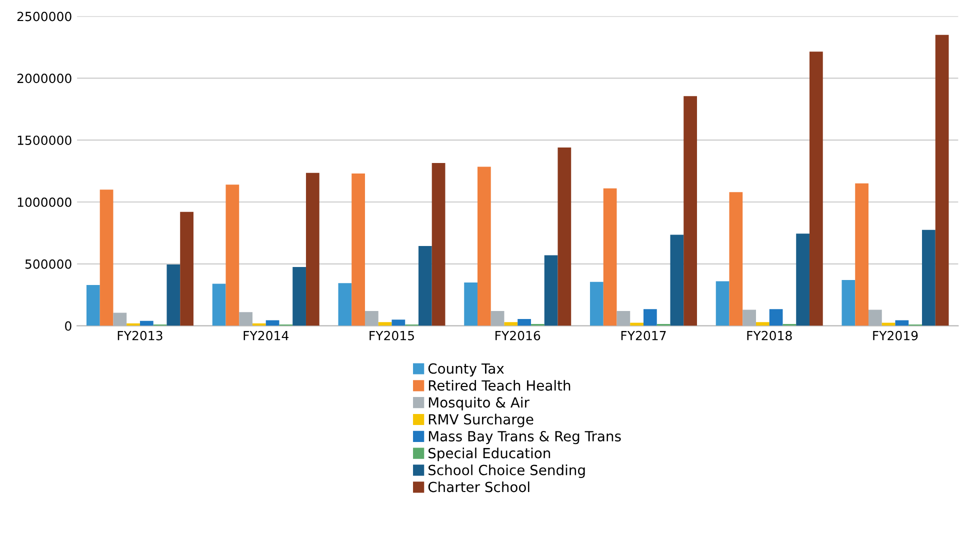 This screenshot has width=963, height=543. What do you see at coordinates (489, 455) in the screenshot?
I see `legend-label: Special Education` at bounding box center [489, 455].